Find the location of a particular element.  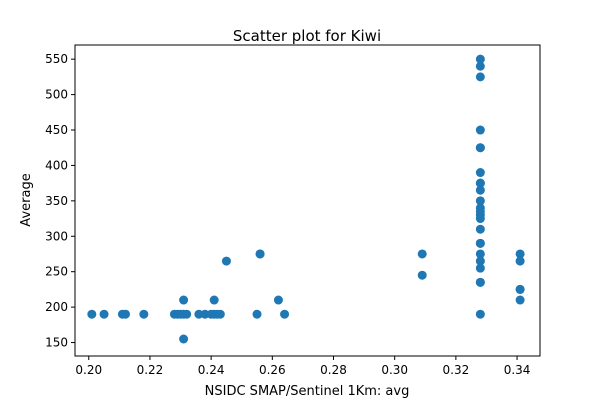

x-axis-ticks: 0.20 0.22 0.24 0.26 0.28 0.30 0.32 0.34 is located at coordinates (302, 366).